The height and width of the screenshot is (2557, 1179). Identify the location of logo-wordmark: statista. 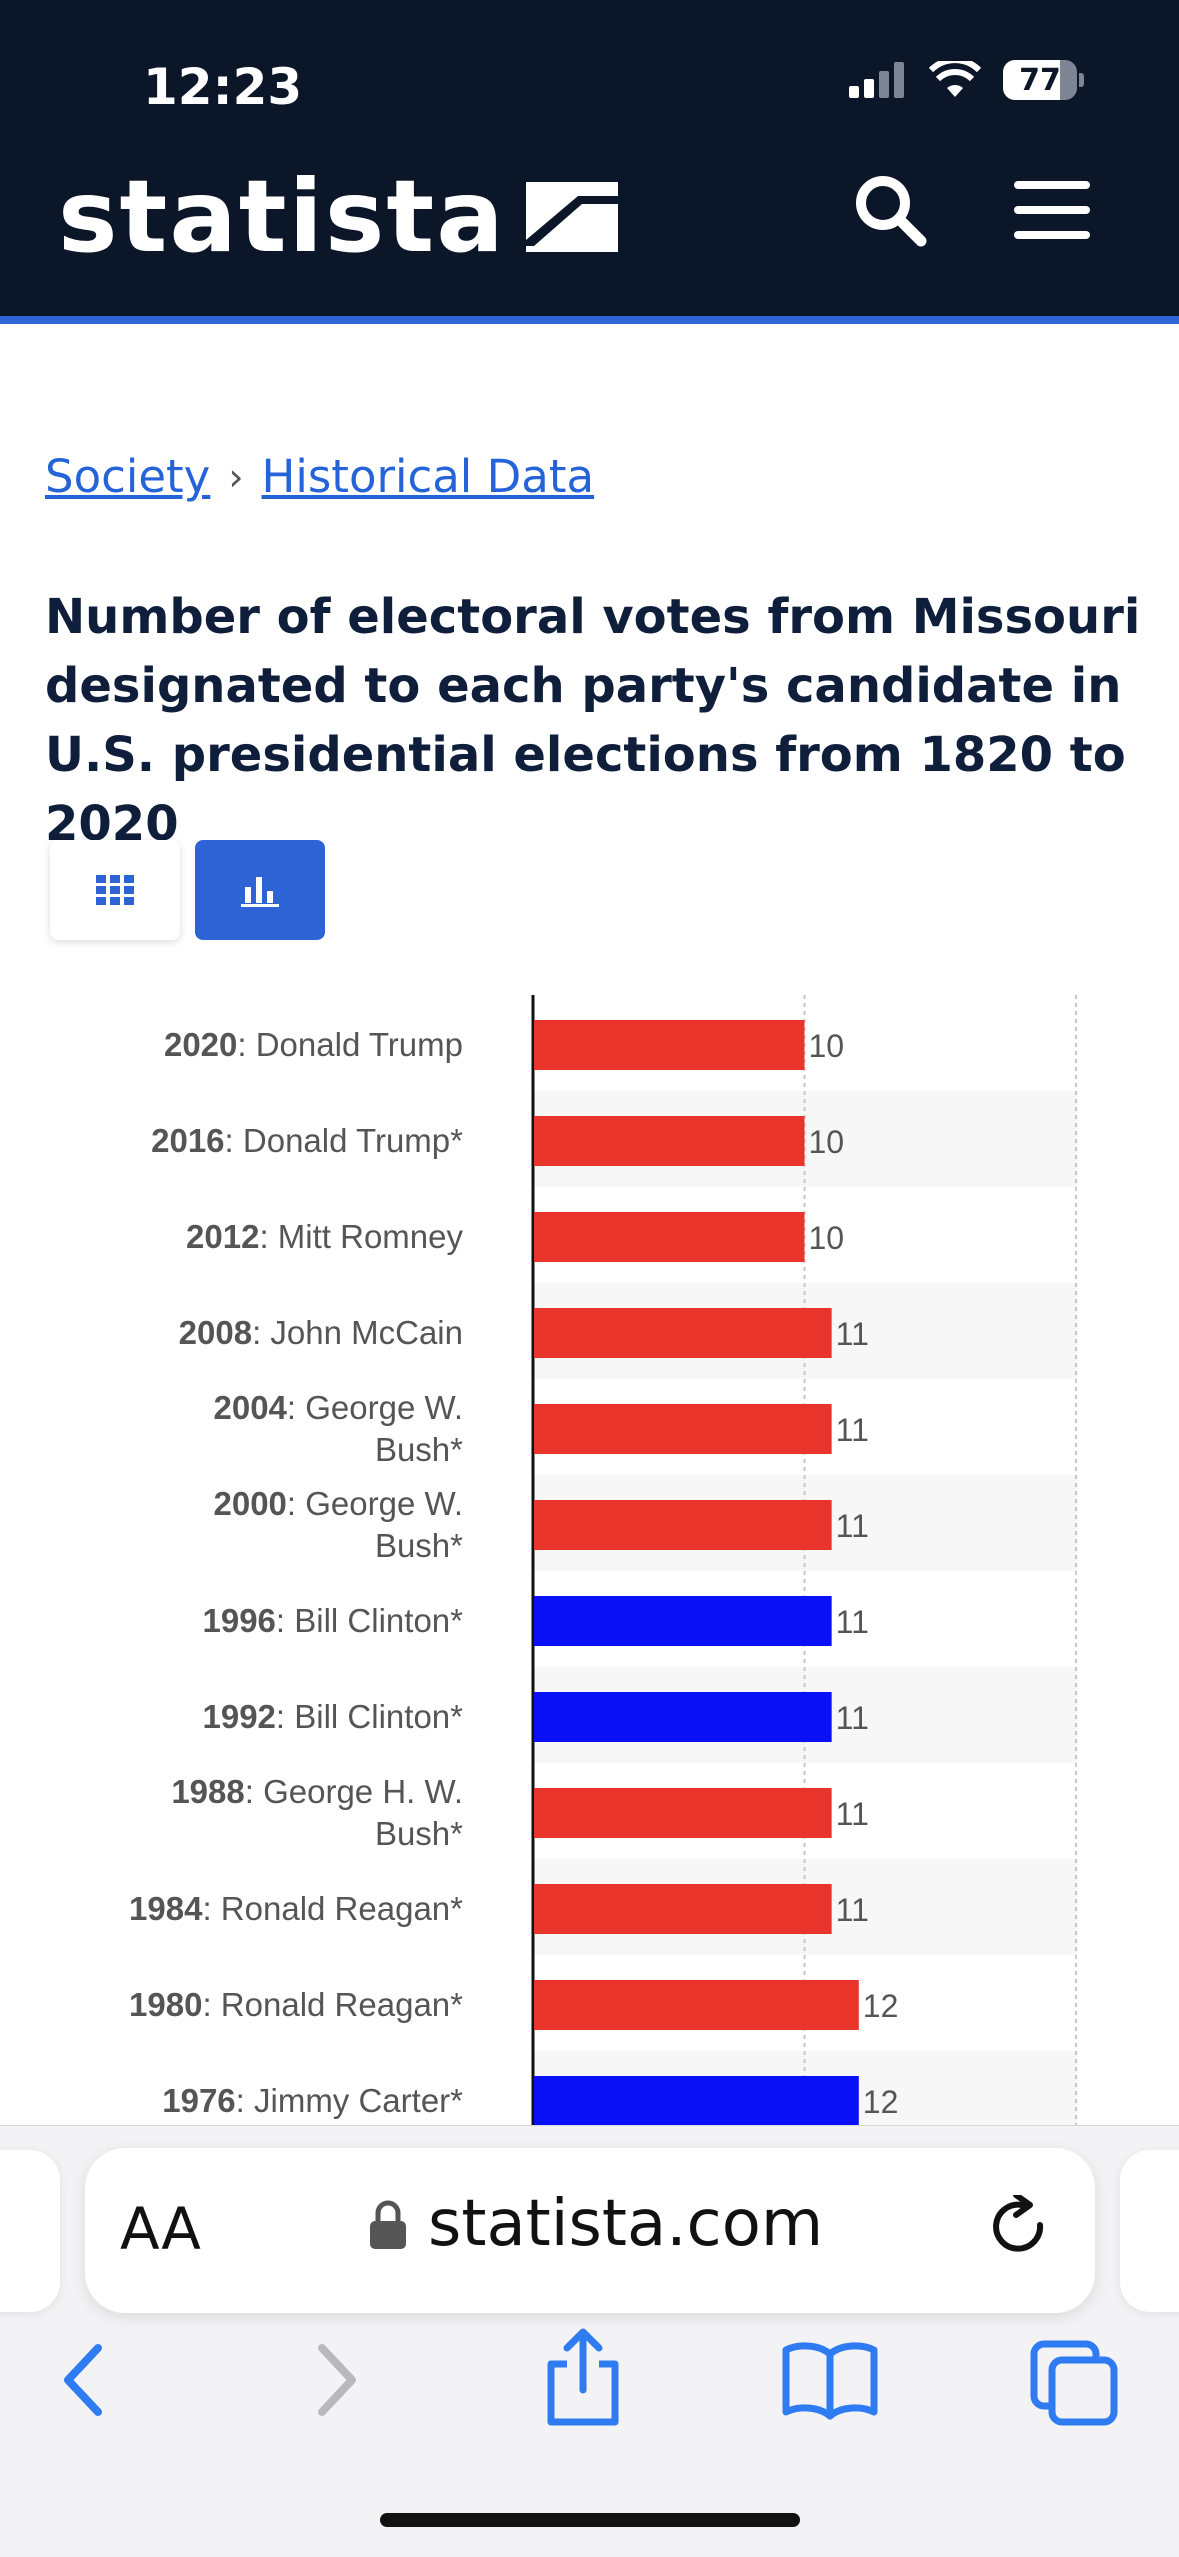
(282, 216).